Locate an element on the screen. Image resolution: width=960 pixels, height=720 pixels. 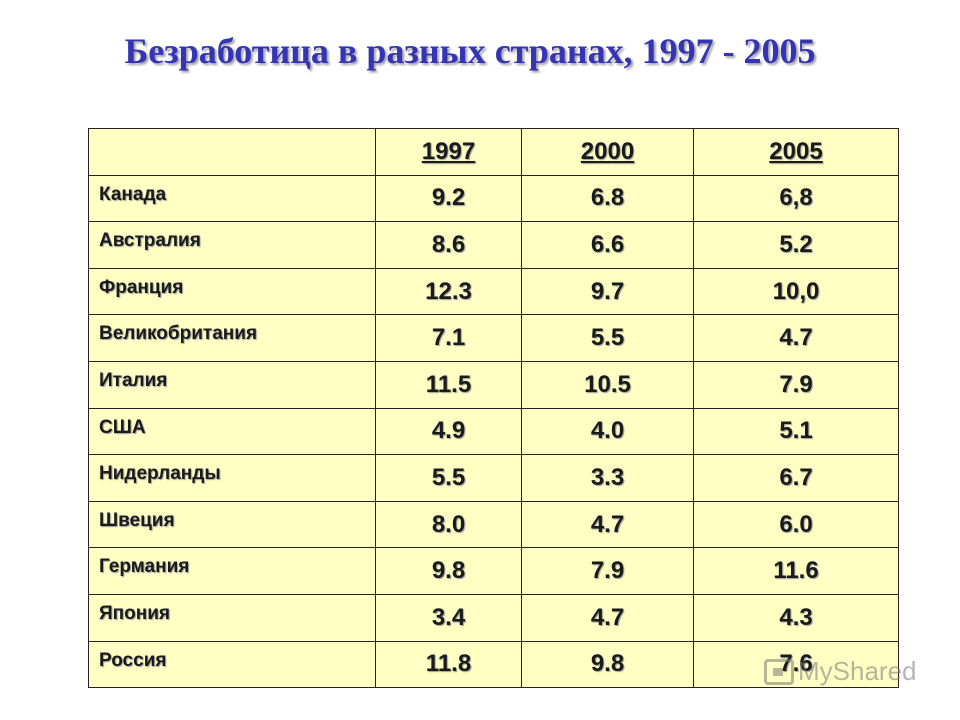
country-cell: Германия is located at coordinates (232, 571).